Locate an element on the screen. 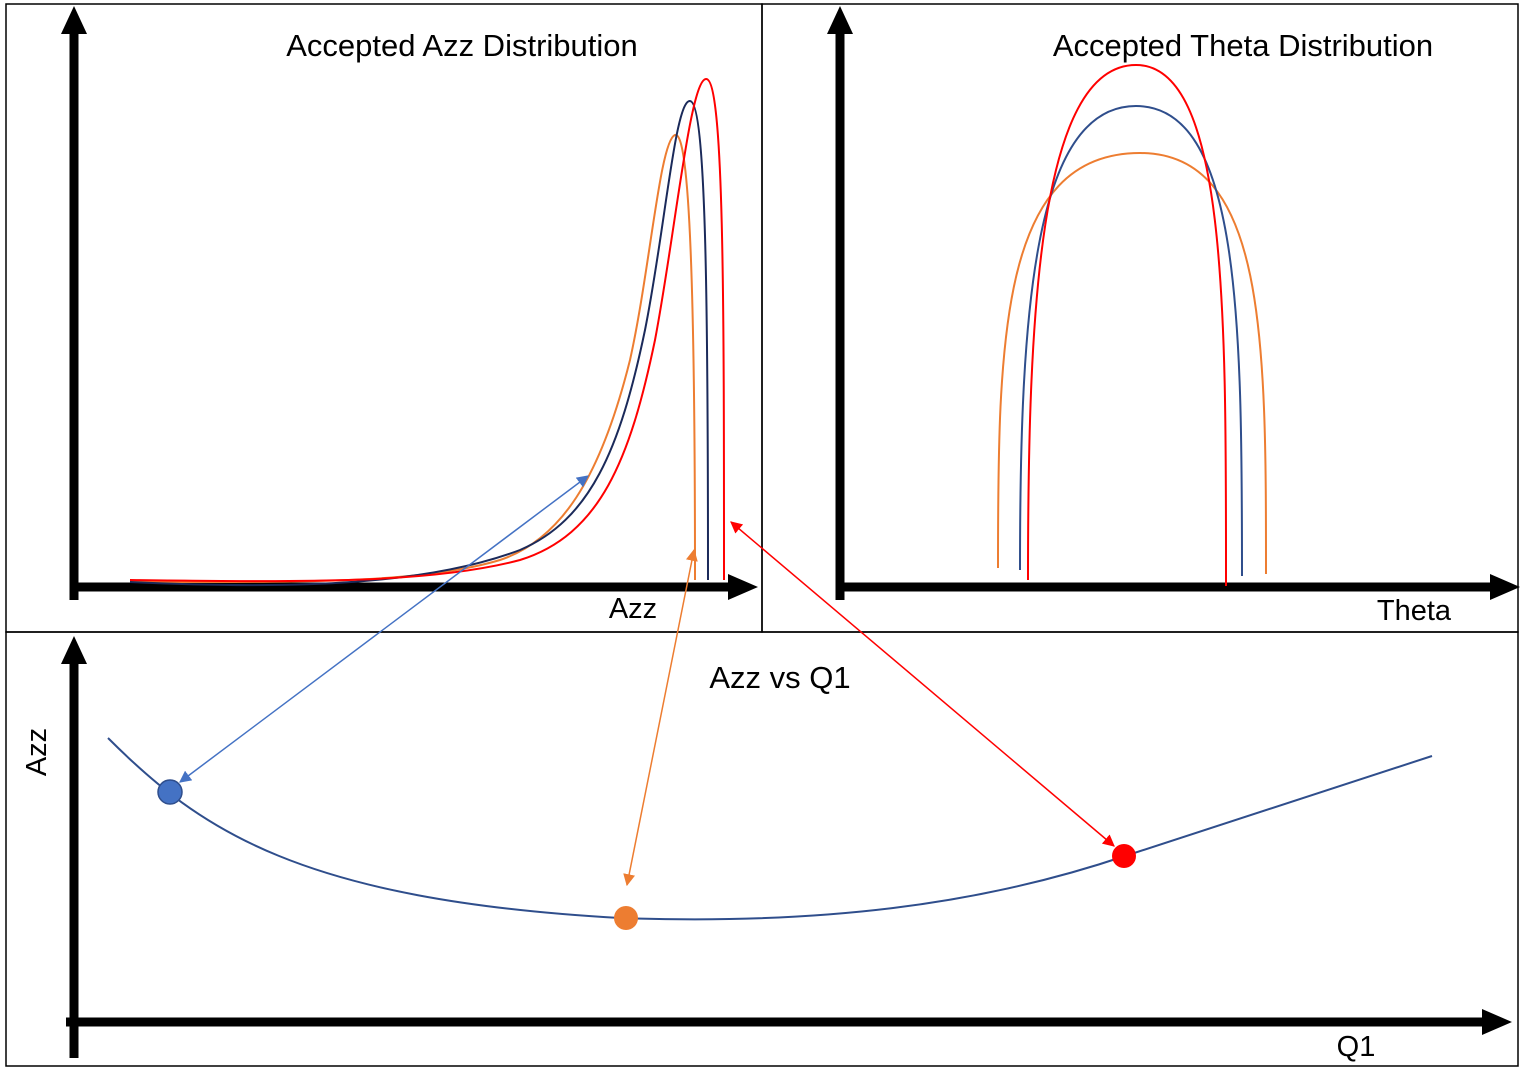 The width and height of the screenshot is (1524, 1074). azz-vs-q1-curve is located at coordinates (770, 829).